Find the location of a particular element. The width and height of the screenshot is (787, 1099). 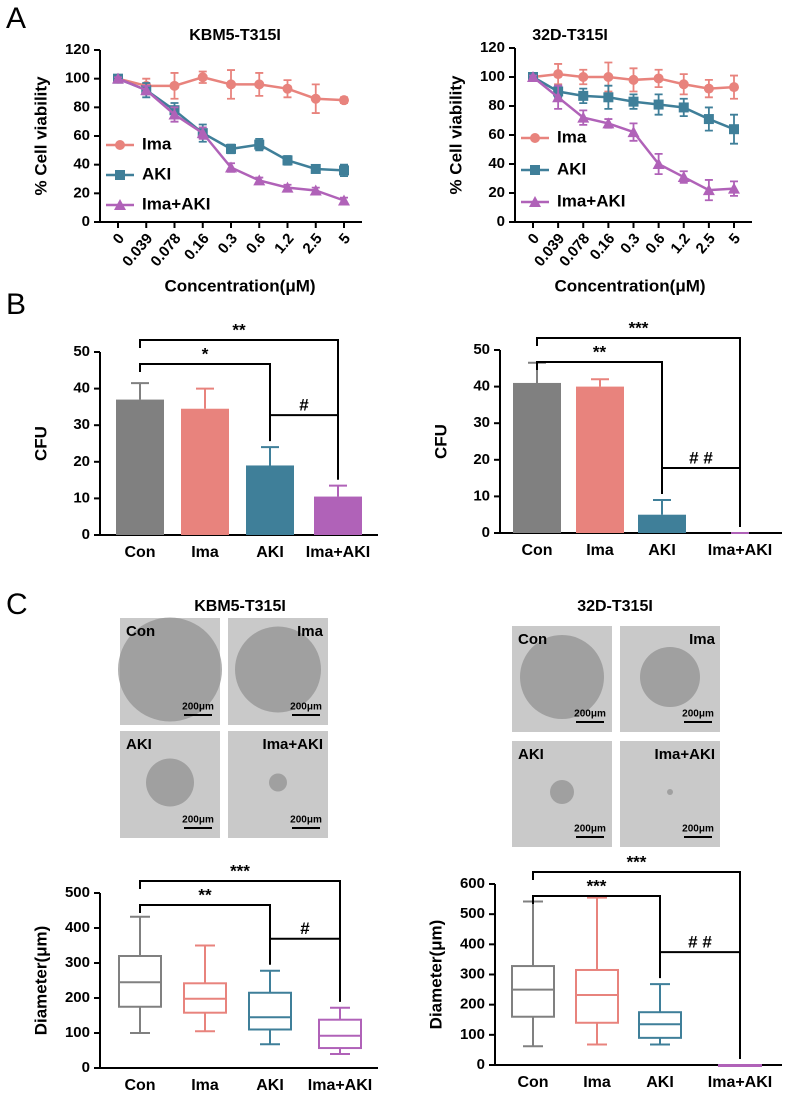

significance-label: * is located at coordinates (205, 353).